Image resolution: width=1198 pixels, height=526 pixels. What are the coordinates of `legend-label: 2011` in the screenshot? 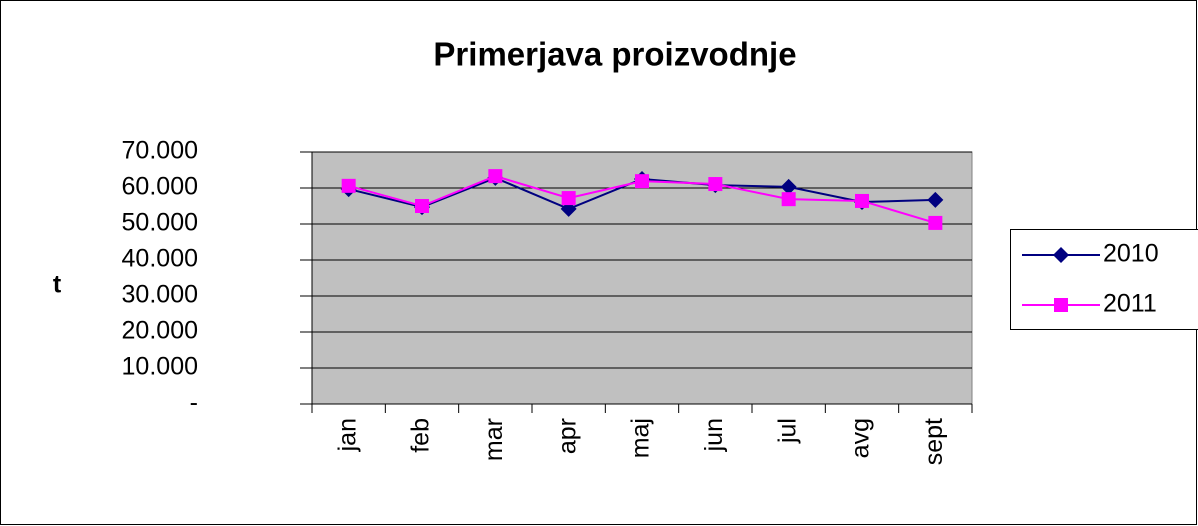 It's located at (1130, 304).